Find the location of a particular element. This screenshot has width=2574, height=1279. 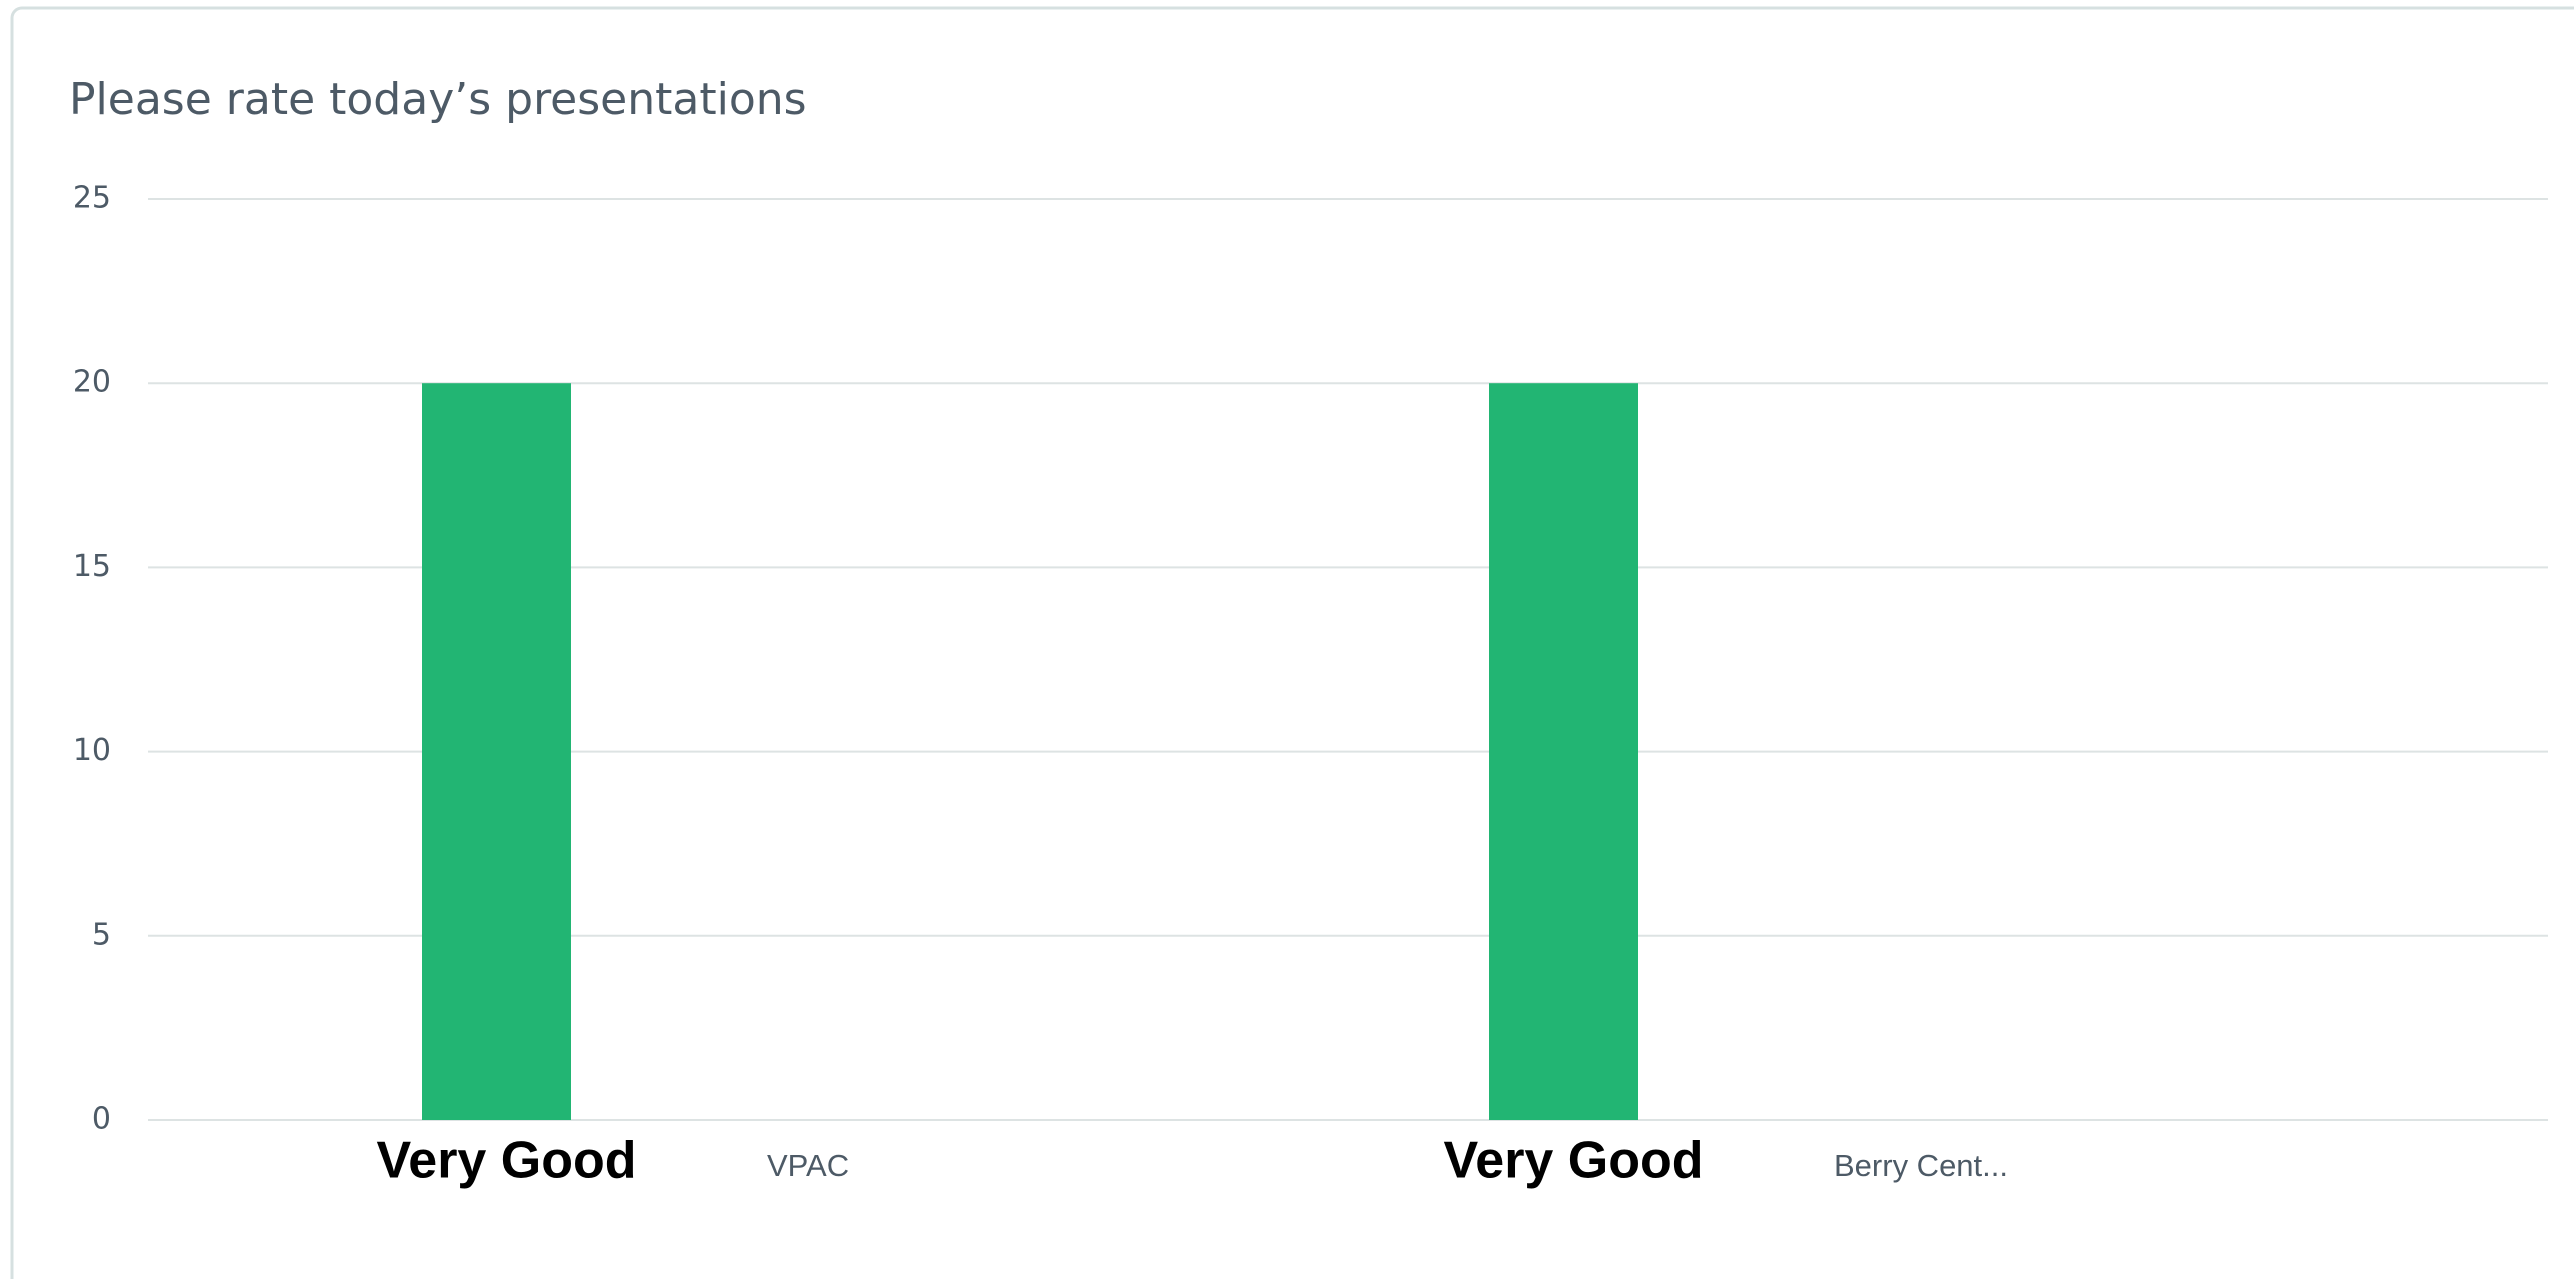

y-tick-label: 20 is located at coordinates (92, 382).